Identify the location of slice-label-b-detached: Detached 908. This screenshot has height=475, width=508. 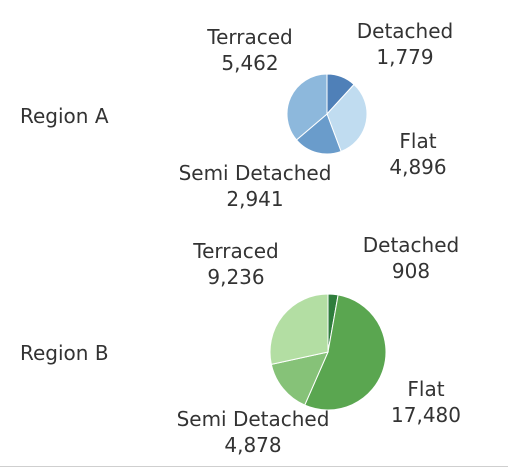
(411, 258).